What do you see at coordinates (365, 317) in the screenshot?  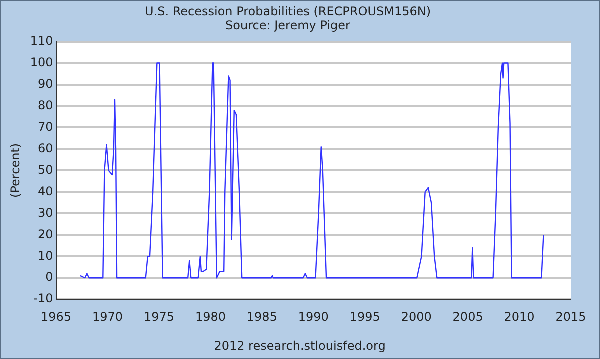 I see `x-tick-label: 1995` at bounding box center [365, 317].